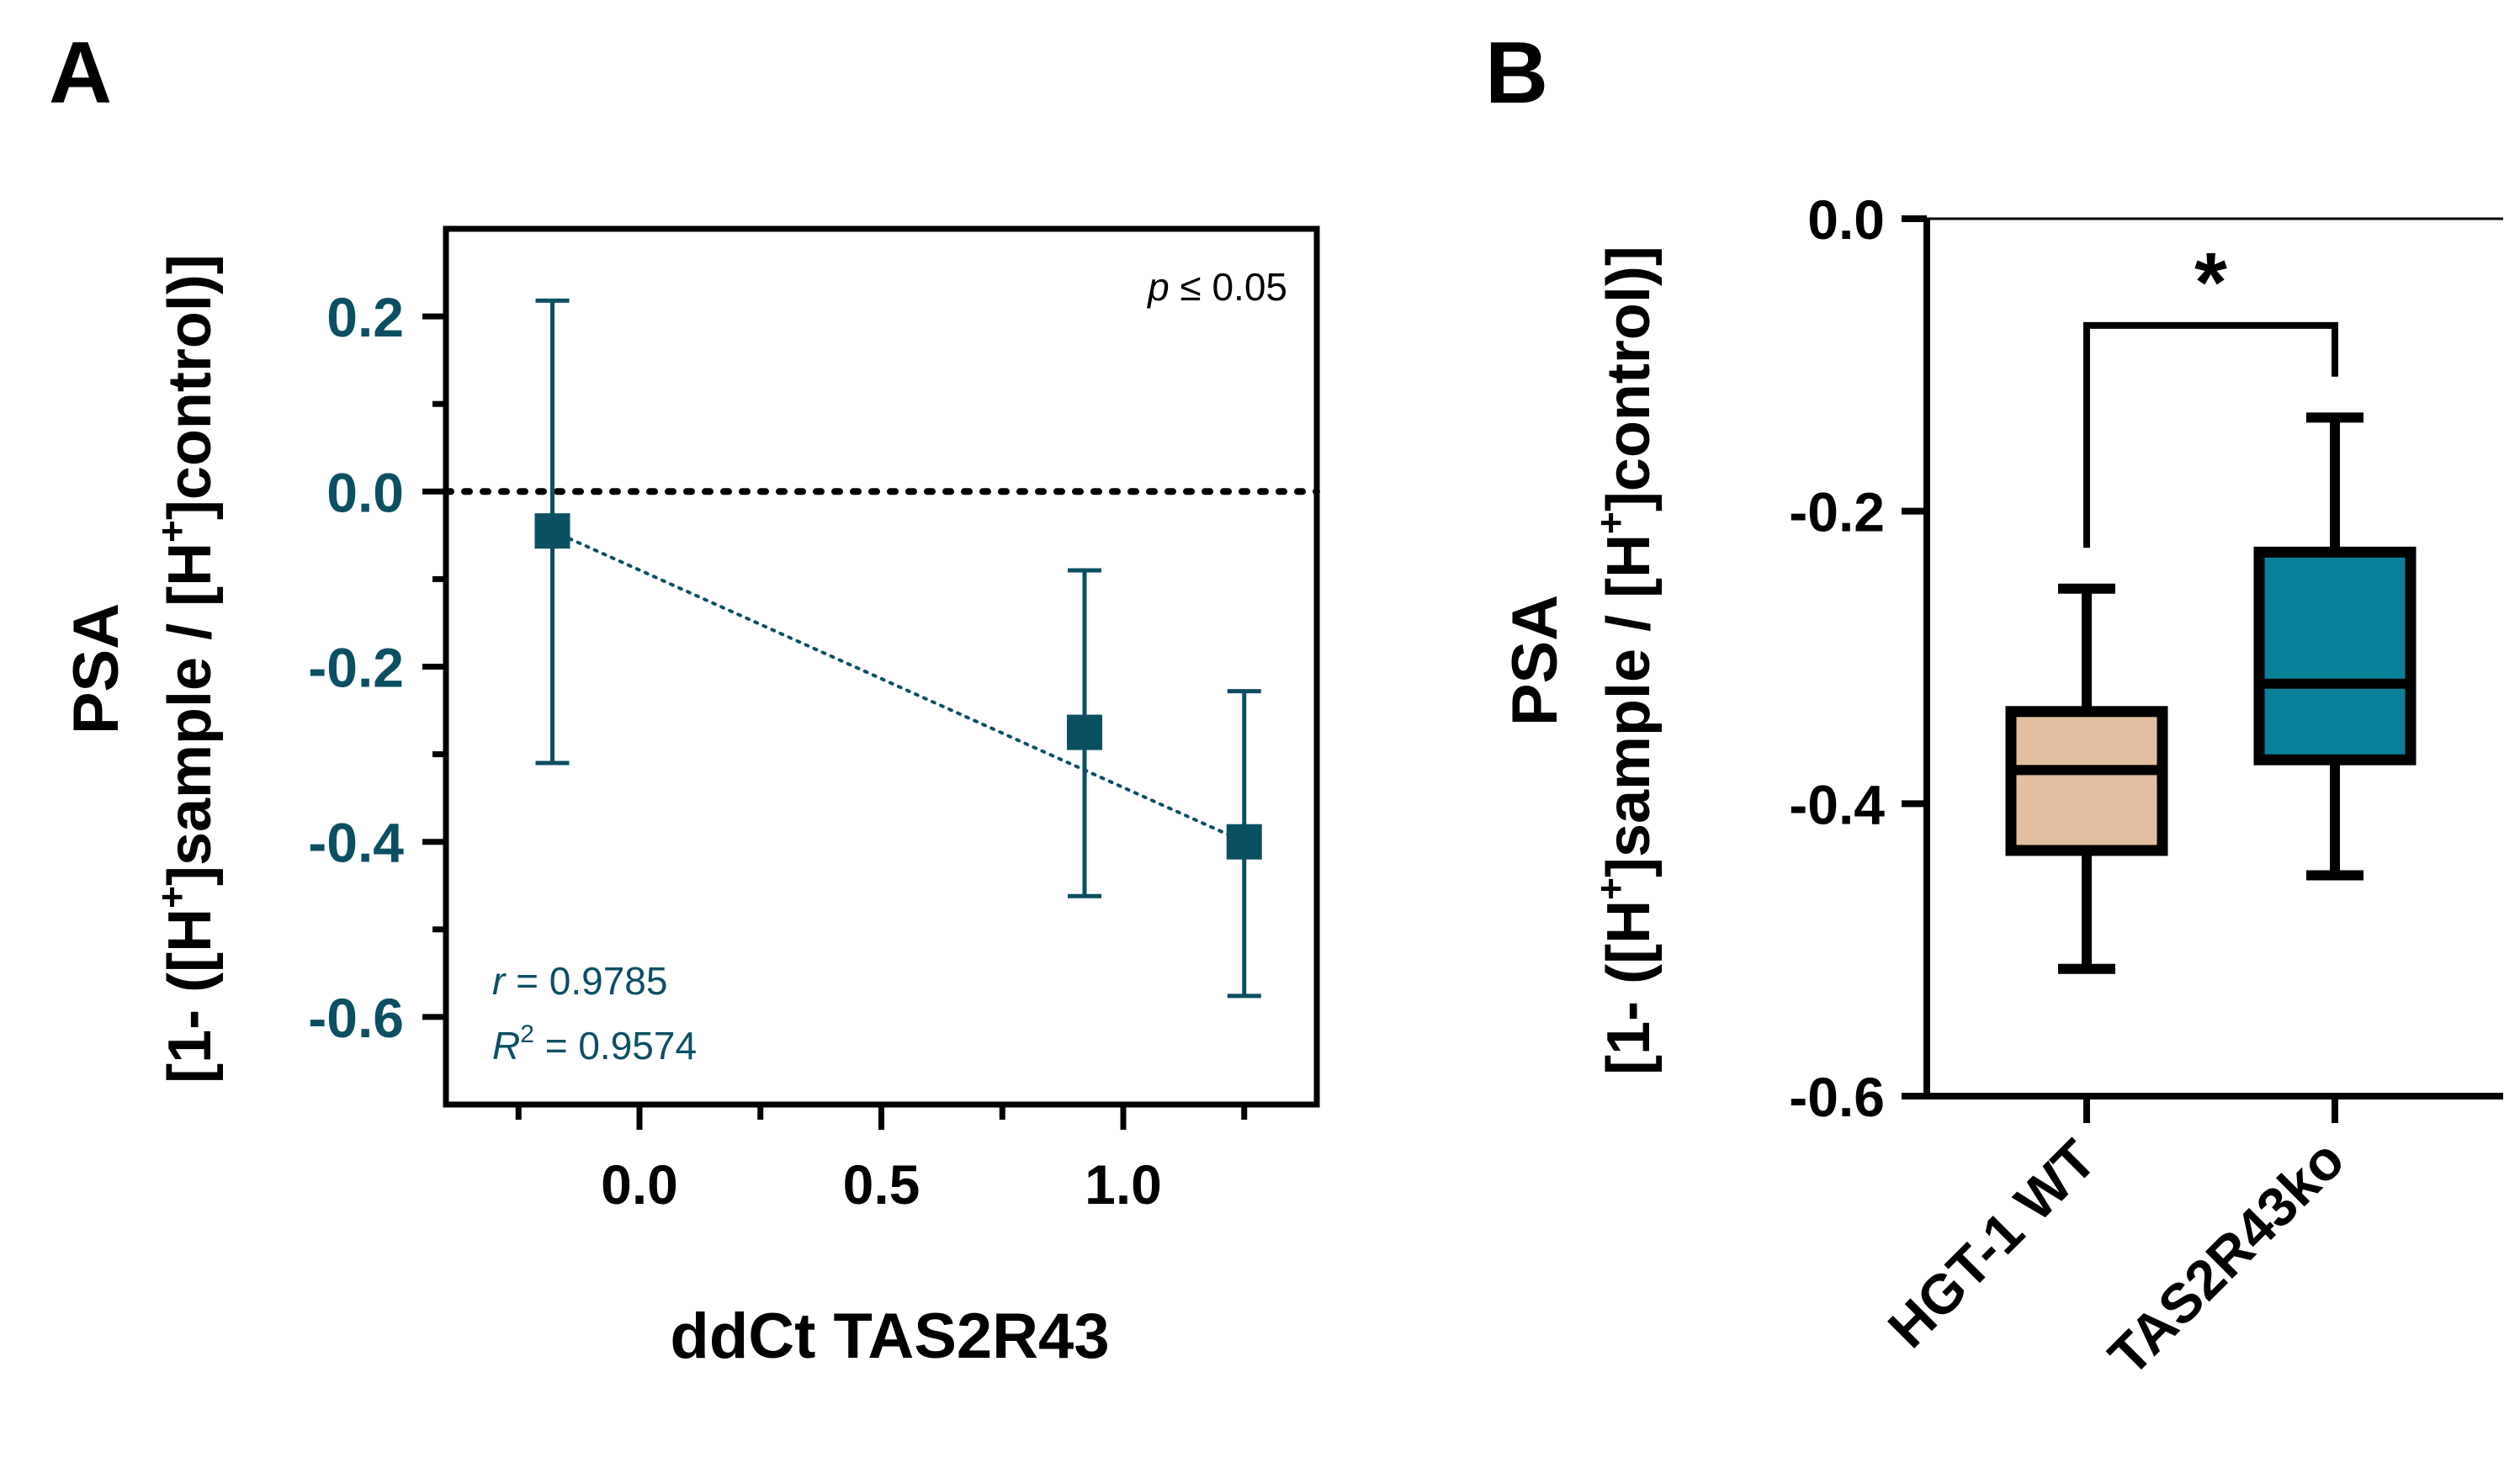 The height and width of the screenshot is (1473, 2520). I want to click on x-tick-label-a: 1.0, so click(1123, 1184).